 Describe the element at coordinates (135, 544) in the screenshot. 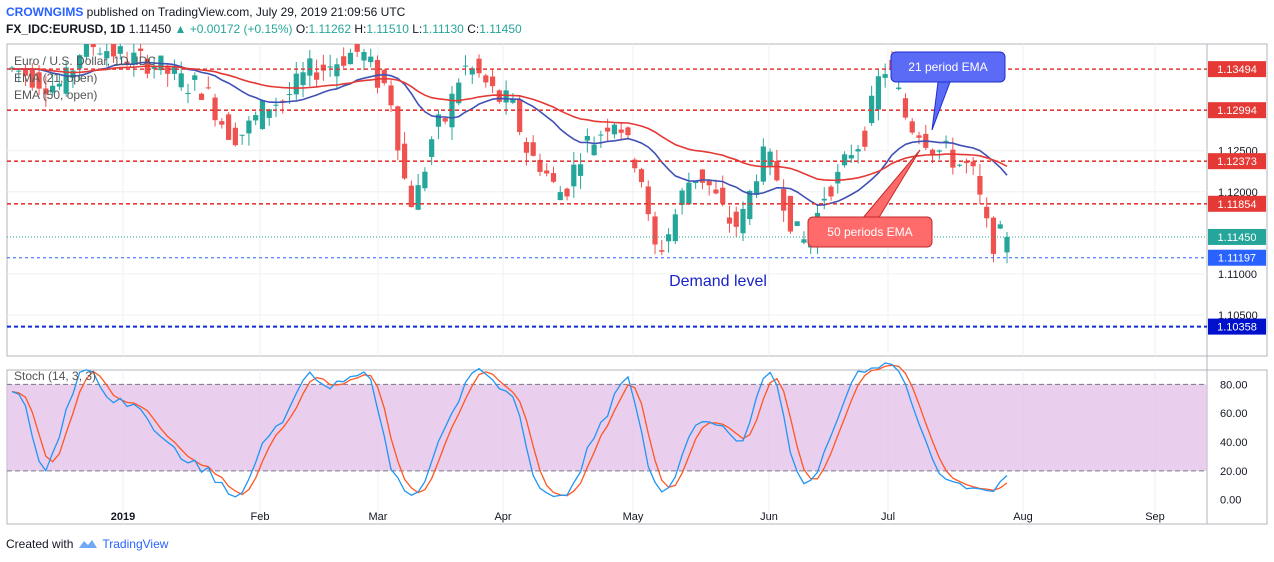

I see `tradingview-brand: TradingView` at that location.